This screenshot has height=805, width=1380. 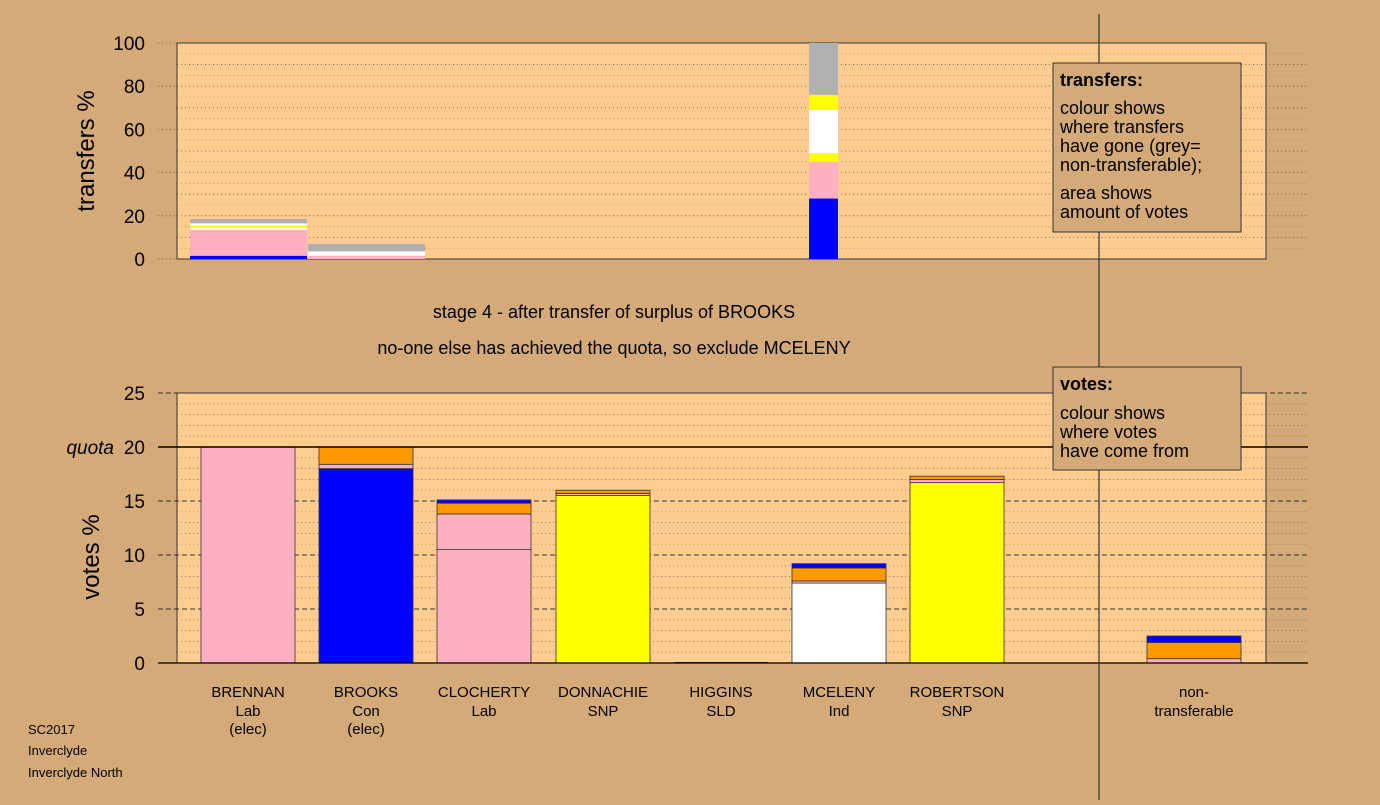 What do you see at coordinates (129, 44) in the screenshot?
I see `transfers-tick-label: 100` at bounding box center [129, 44].